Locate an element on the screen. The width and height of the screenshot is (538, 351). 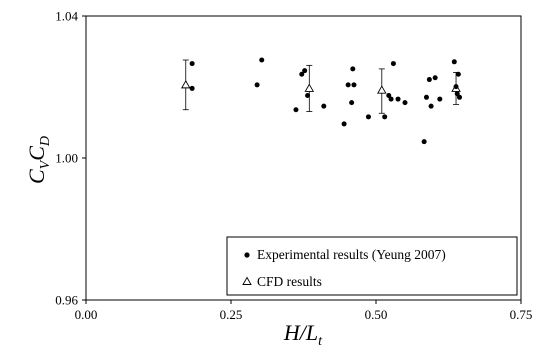
x-tick-label: 0.50 is located at coordinates (376, 314).